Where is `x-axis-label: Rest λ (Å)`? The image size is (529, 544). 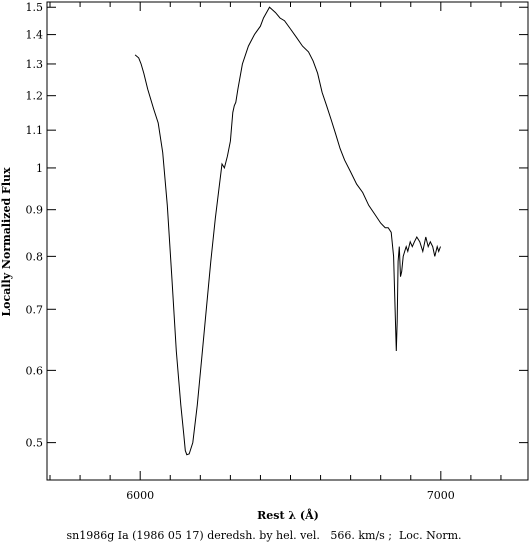 x-axis-label: Rest λ (Å) is located at coordinates (288, 515).